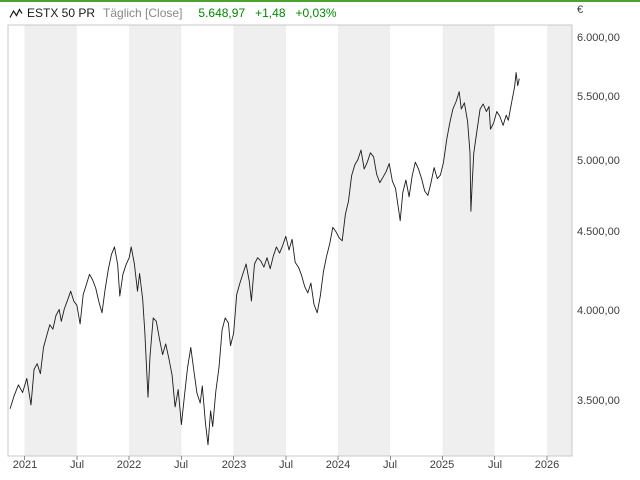 The height and width of the screenshot is (480, 640). Describe the element at coordinates (320, 1) in the screenshot. I see `widget-top-accent` at that location.